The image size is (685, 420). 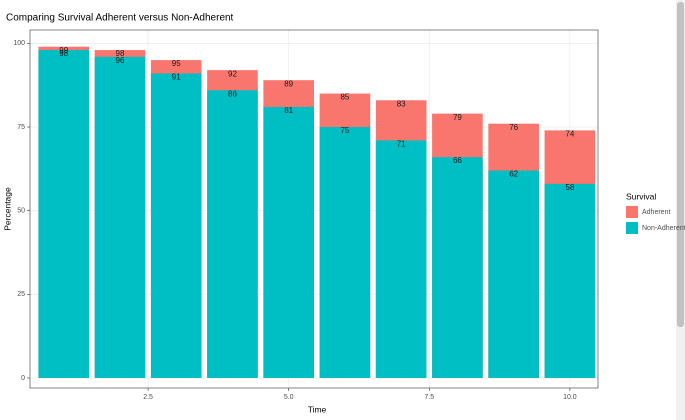 What do you see at coordinates (344, 130) in the screenshot?
I see `data-label: 75` at bounding box center [344, 130].